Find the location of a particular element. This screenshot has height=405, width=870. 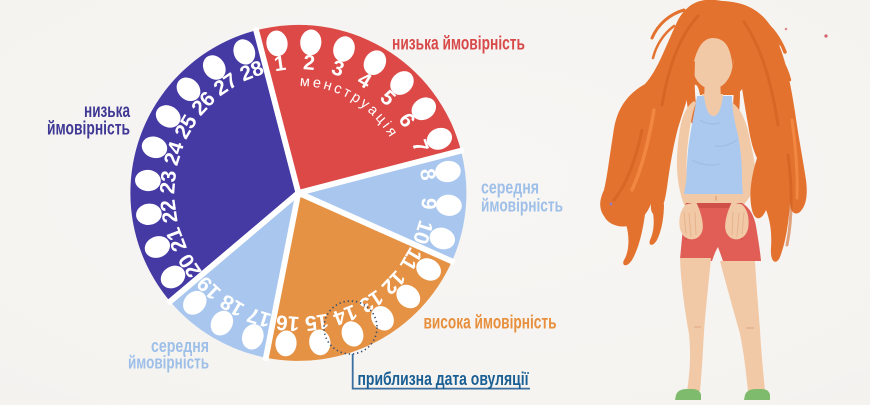

svg-text: 1 is located at coordinates (280, 64).